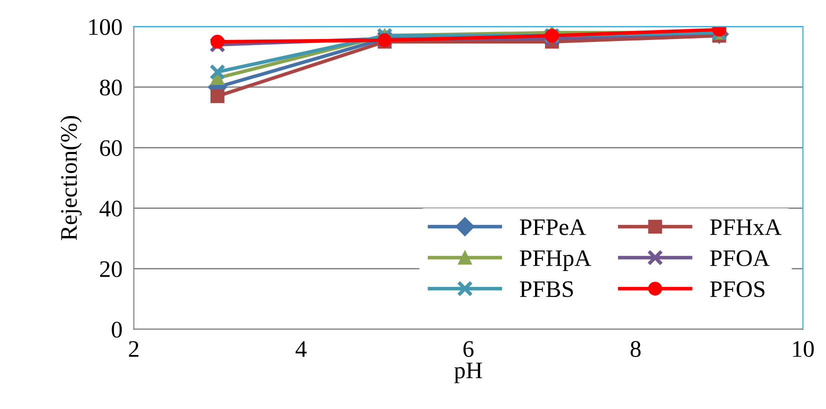 This screenshot has height=409, width=826. Describe the element at coordinates (546, 289) in the screenshot. I see `legend-label: PFBS` at that location.